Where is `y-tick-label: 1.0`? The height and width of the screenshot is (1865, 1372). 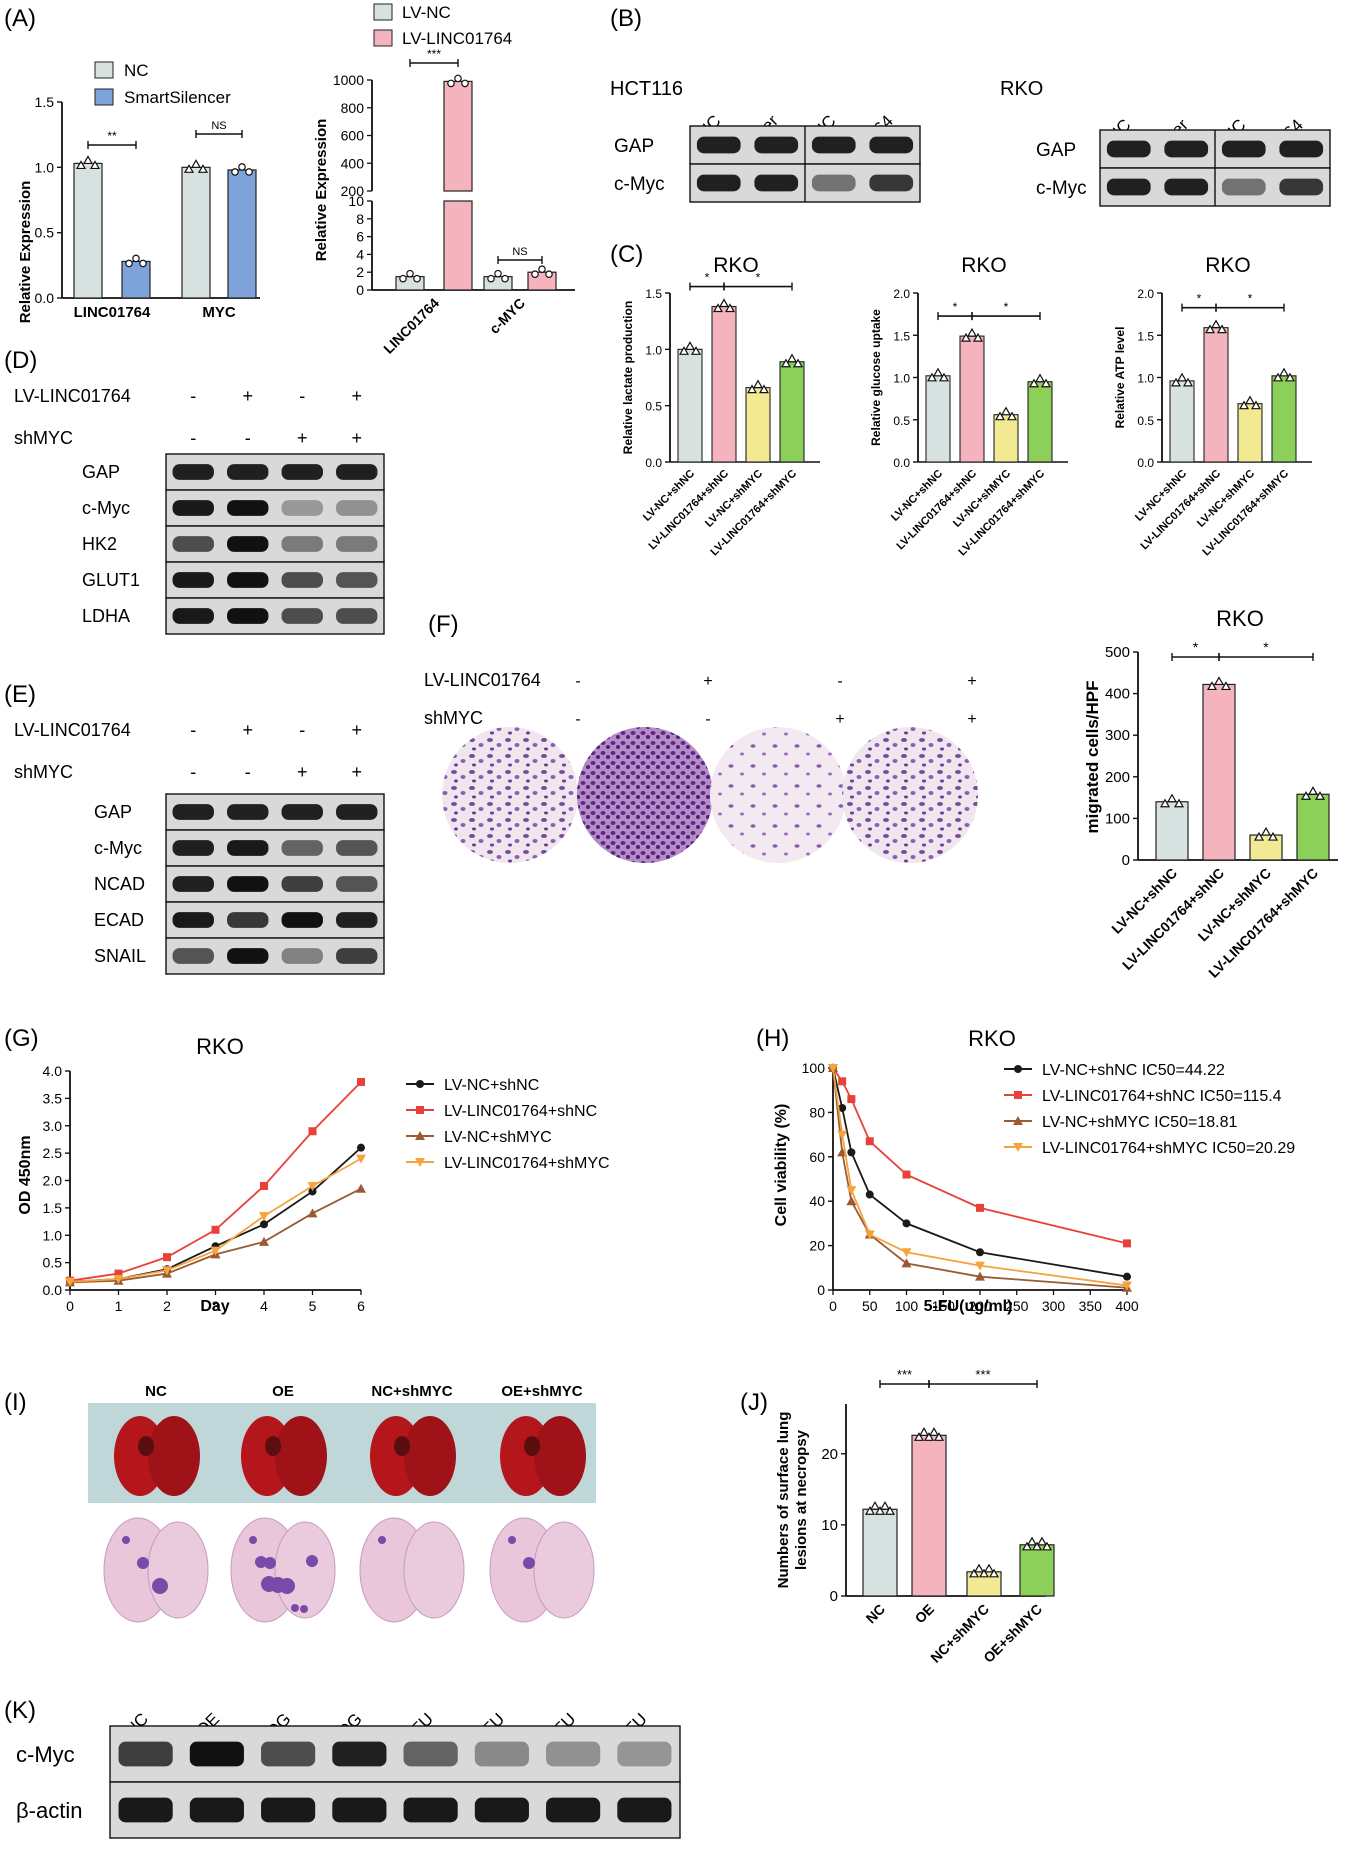
y-tick-label: 1.0 is located at coordinates (901, 379).